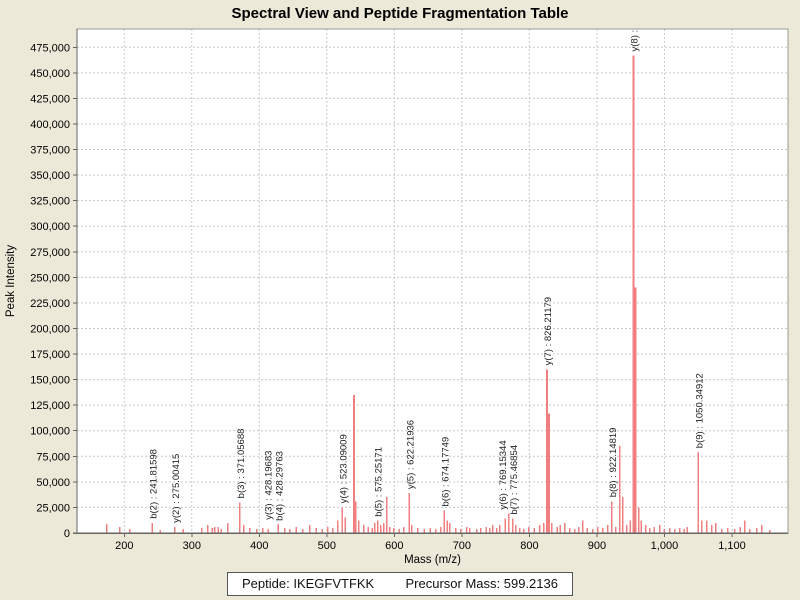 This screenshot has width=800, height=600. Describe the element at coordinates (279, 486) in the screenshot. I see `peak-annotation-label: b(4) : 428.29763` at that location.